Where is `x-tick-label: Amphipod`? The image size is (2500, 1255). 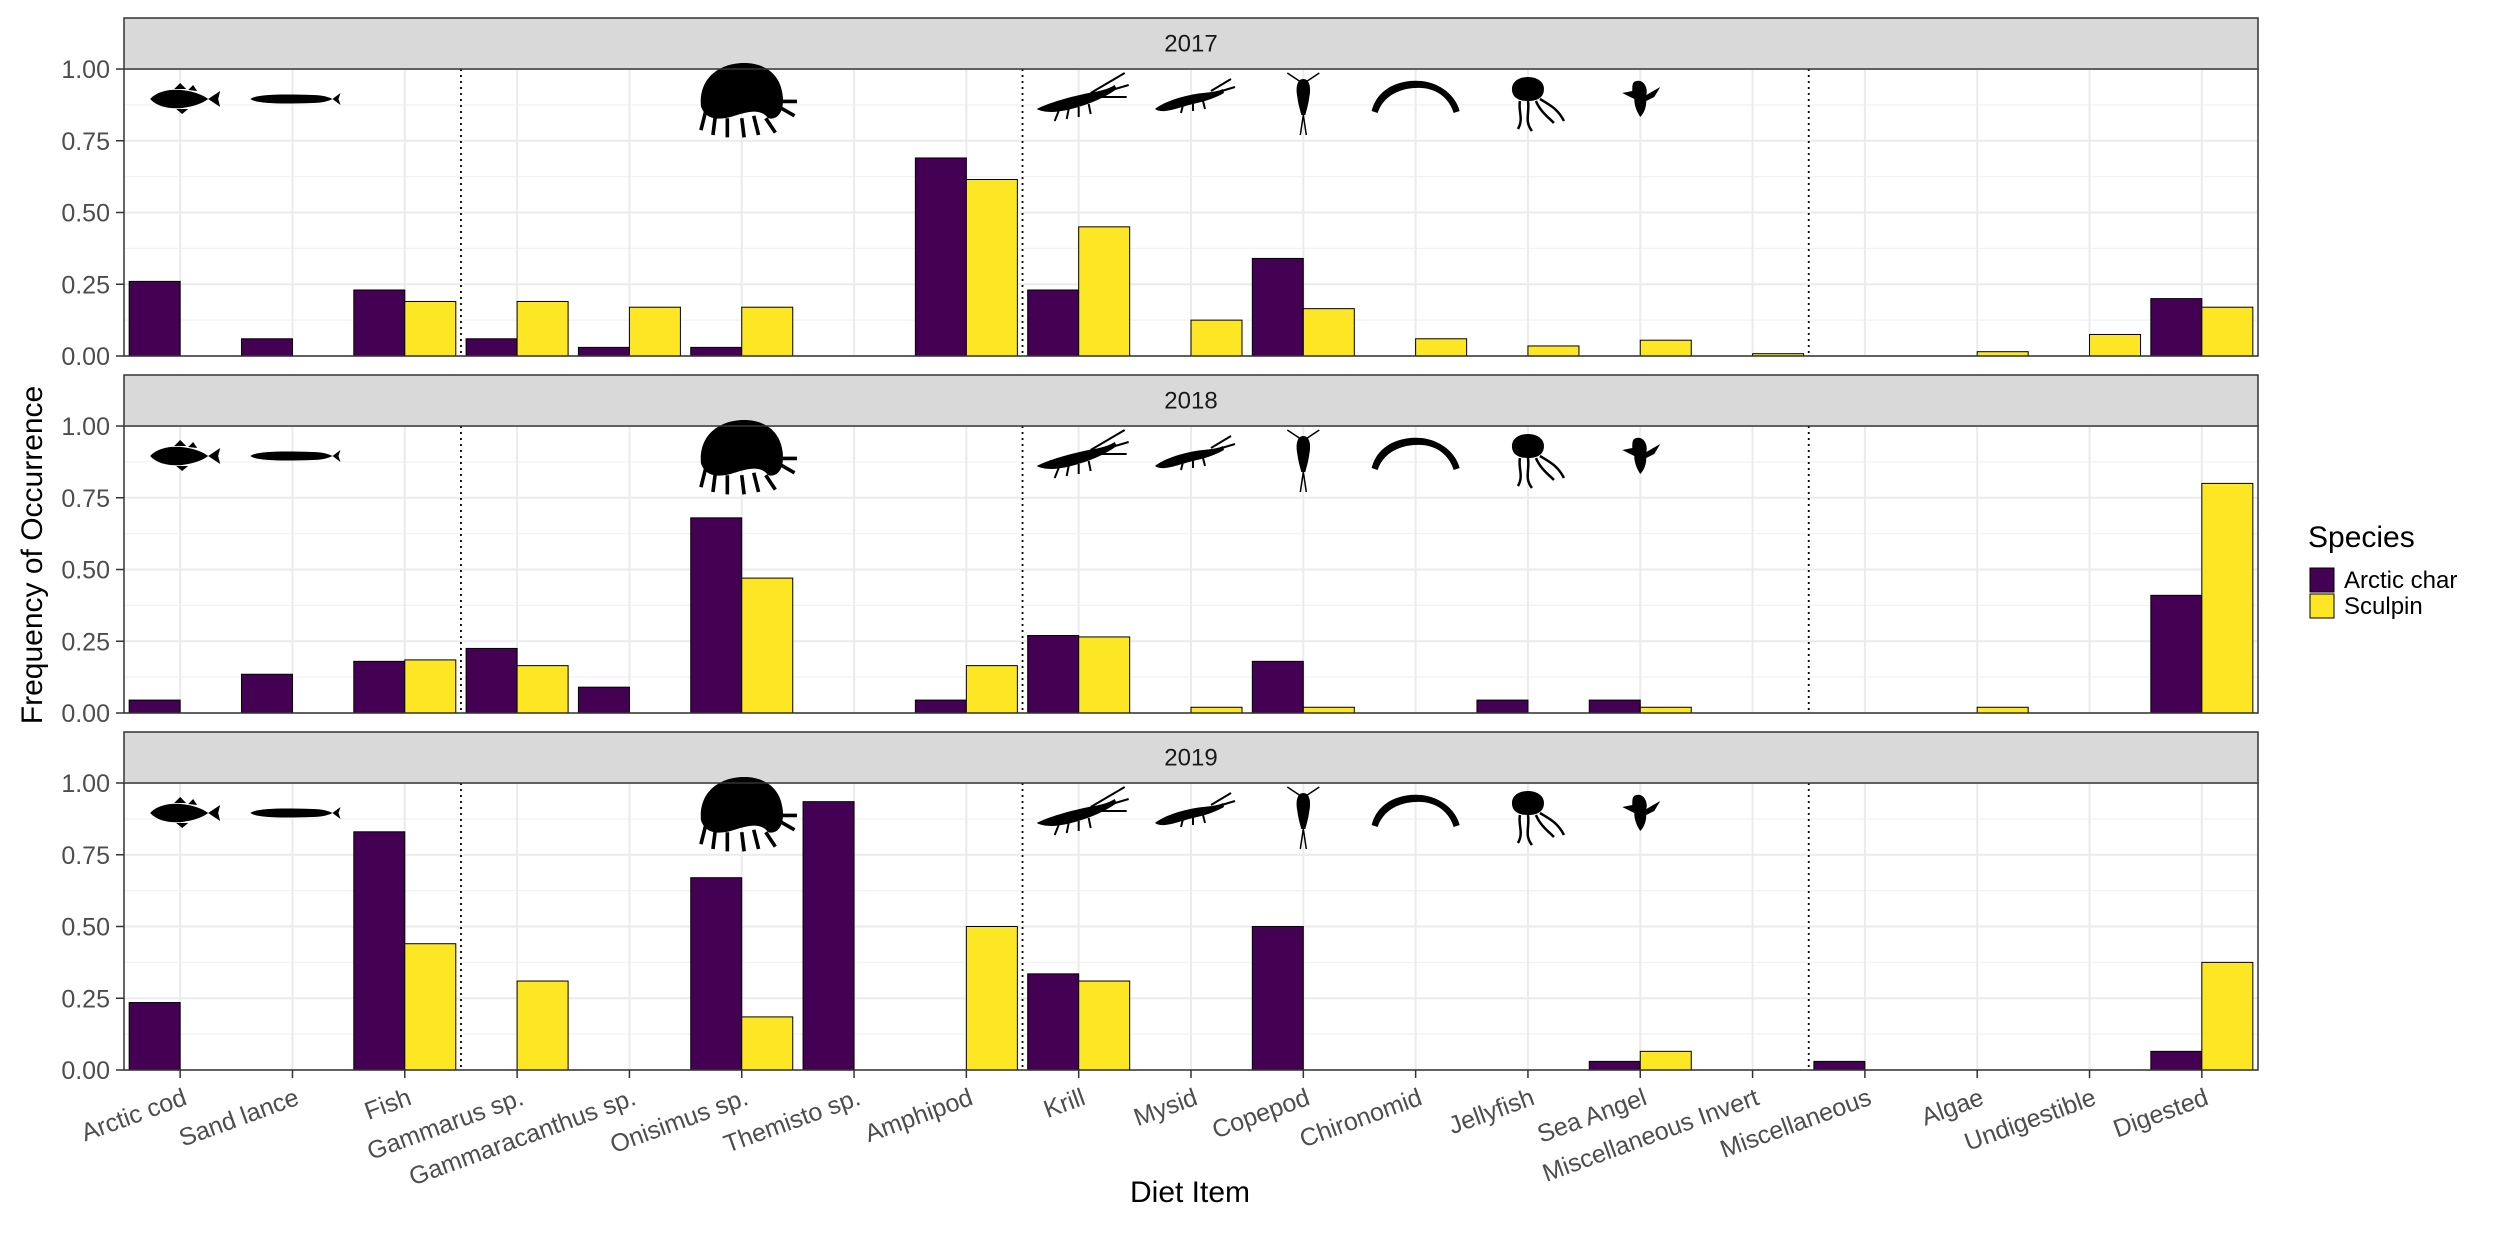
x-tick-label: Amphipod is located at coordinates (918, 1115).